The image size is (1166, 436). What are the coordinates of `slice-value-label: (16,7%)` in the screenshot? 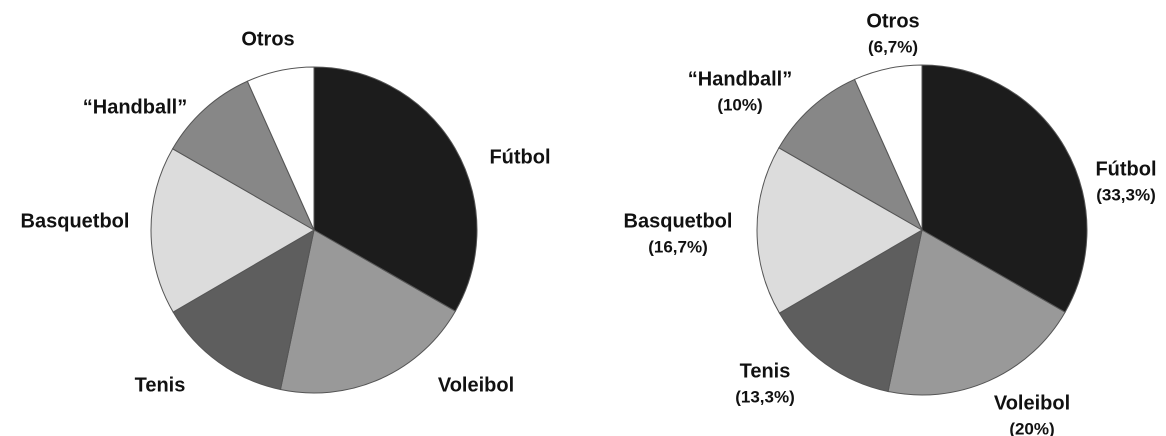 It's located at (678, 246).